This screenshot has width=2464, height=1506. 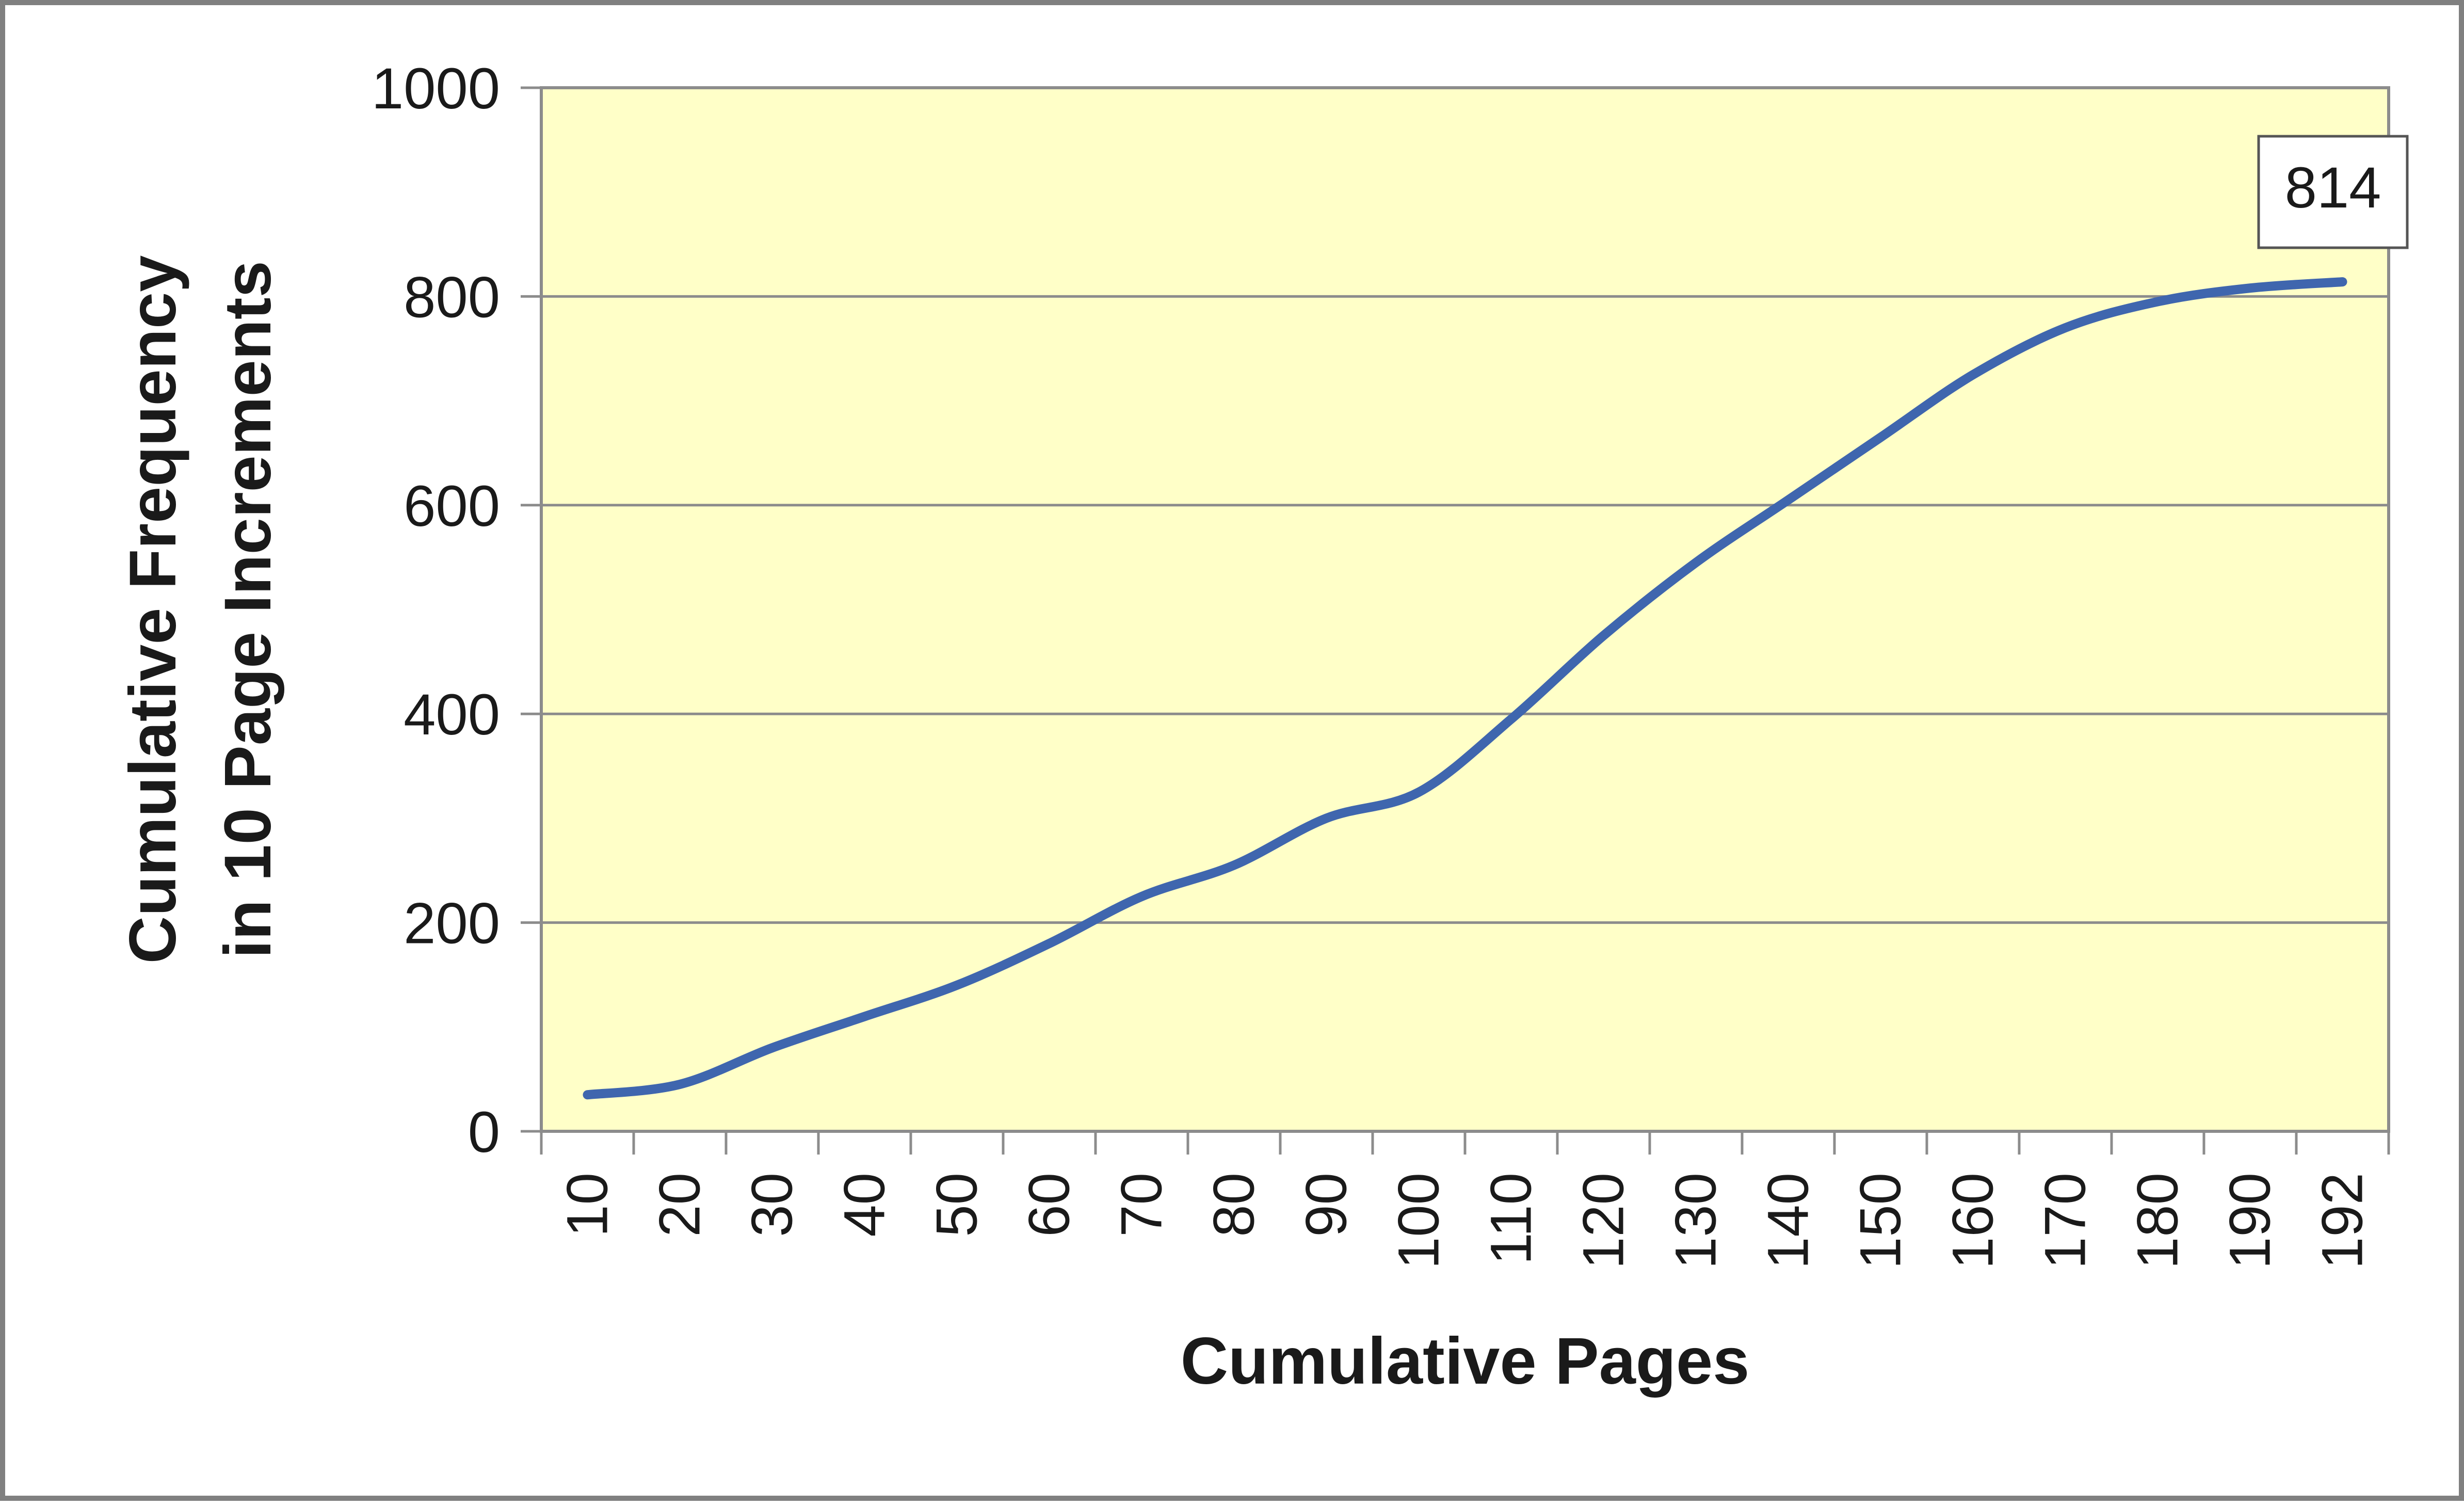 I want to click on x-tick-label: 160, so click(x=1973, y=1221).